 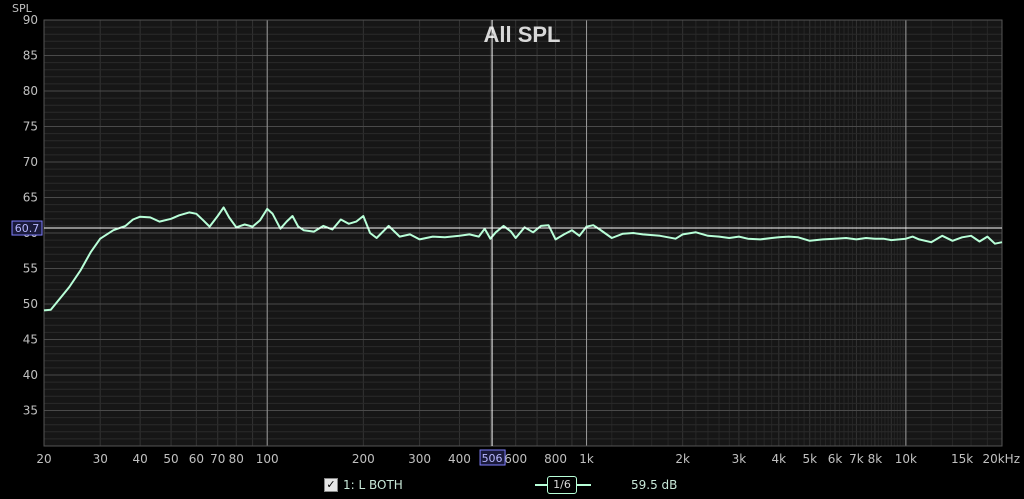 I want to click on x-tick-label: 50, so click(x=170, y=459).